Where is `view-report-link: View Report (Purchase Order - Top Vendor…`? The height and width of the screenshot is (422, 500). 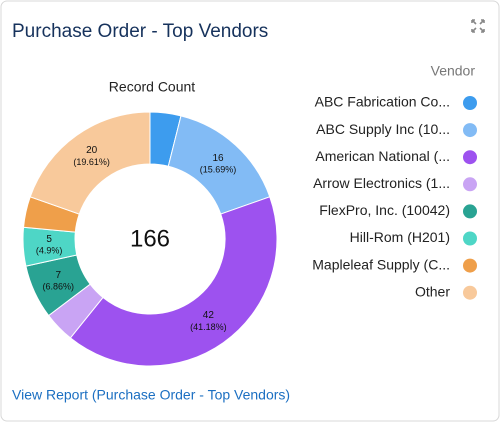 view-report-link: View Report (Purchase Order - Top Vendor… is located at coordinates (151, 395).